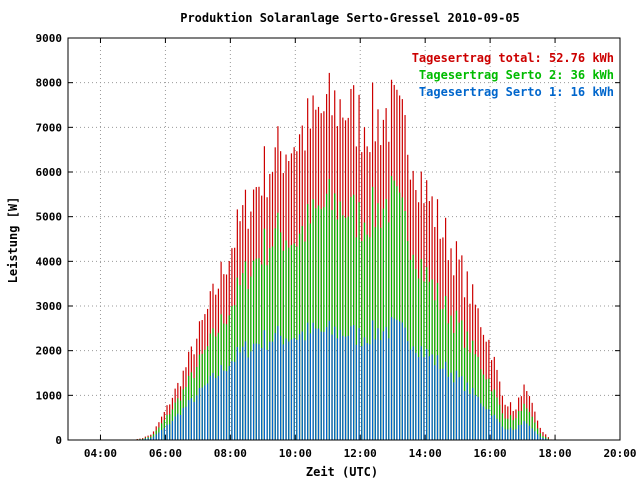  Describe the element at coordinates (490, 453) in the screenshot. I see `x-tick-label: 16:00` at that location.